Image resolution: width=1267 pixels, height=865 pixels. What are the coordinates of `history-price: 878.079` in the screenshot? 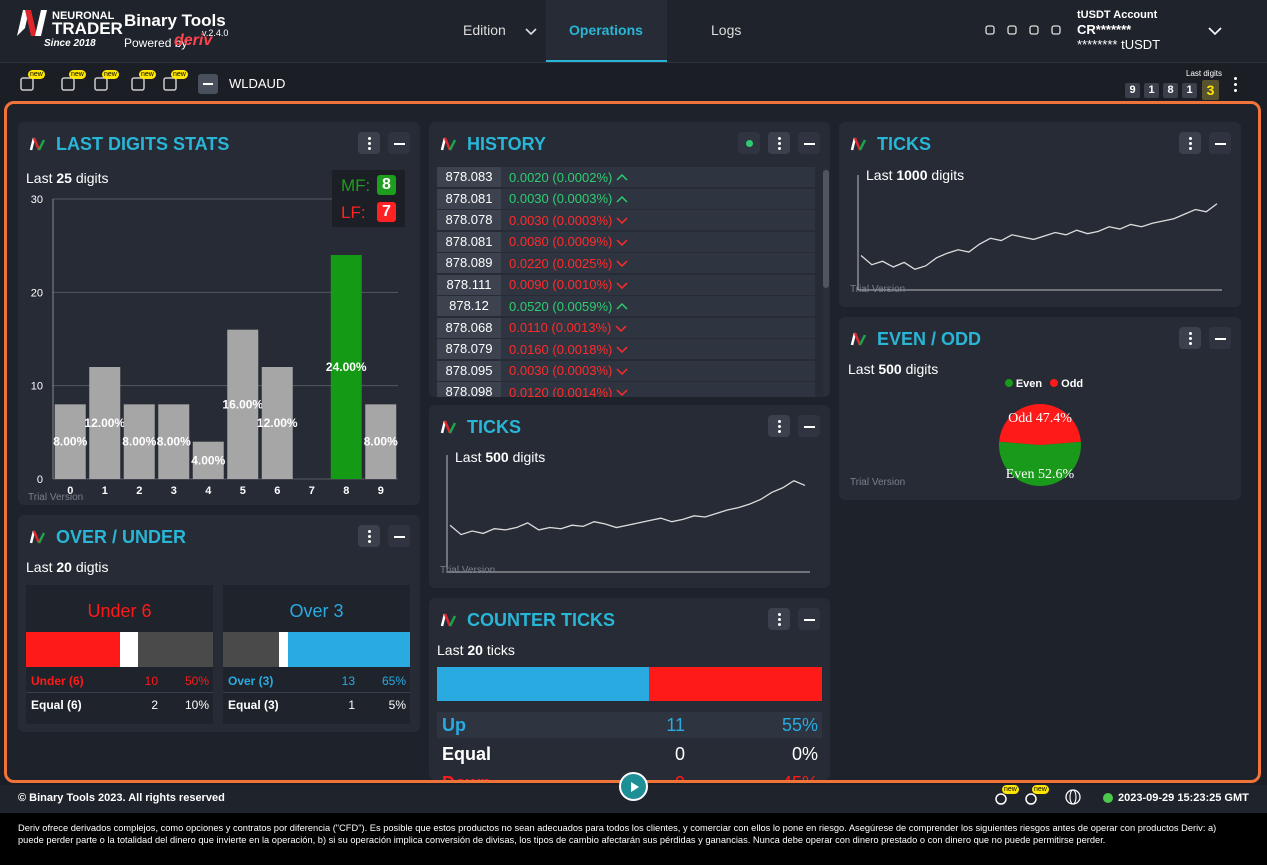 It's located at (469, 349).